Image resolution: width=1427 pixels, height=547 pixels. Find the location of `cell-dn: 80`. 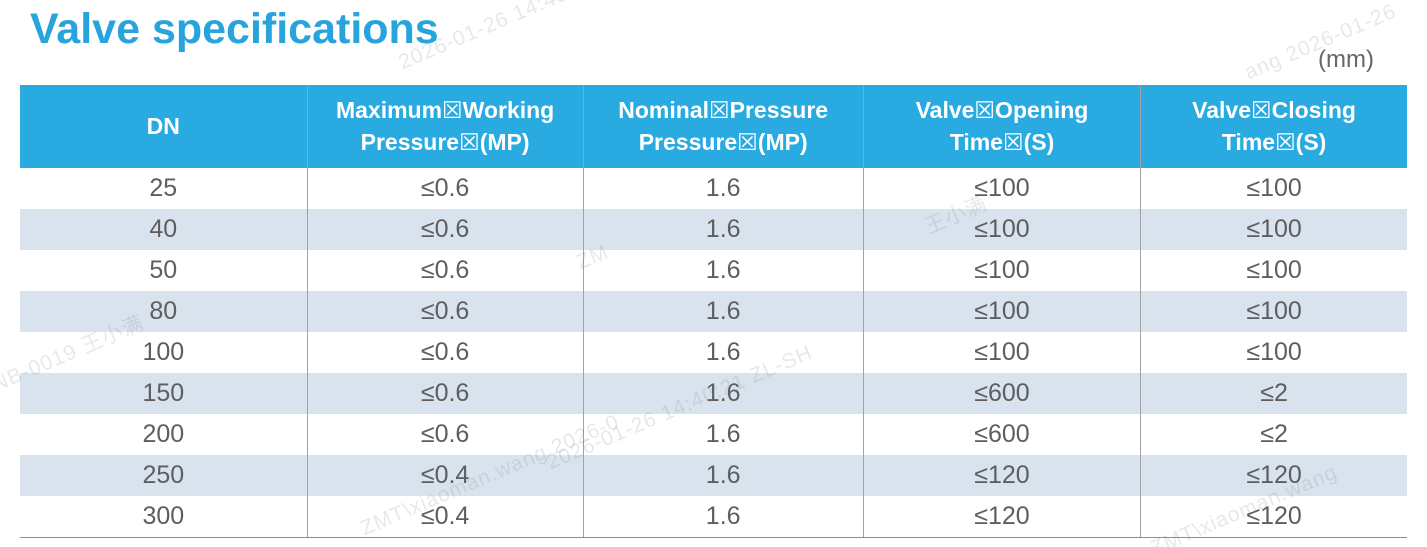

cell-dn: 80 is located at coordinates (164, 311).